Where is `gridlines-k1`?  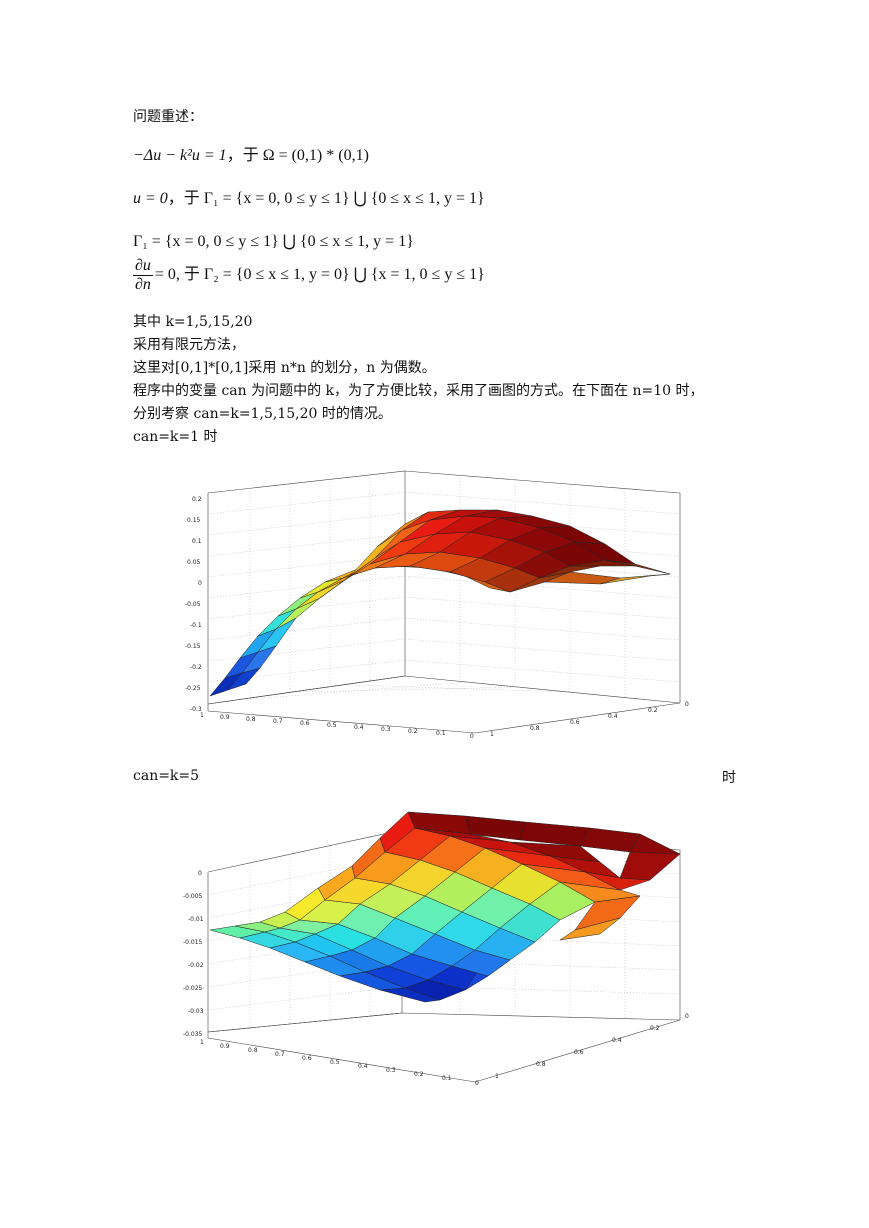 gridlines-k1 is located at coordinates (444, 587).